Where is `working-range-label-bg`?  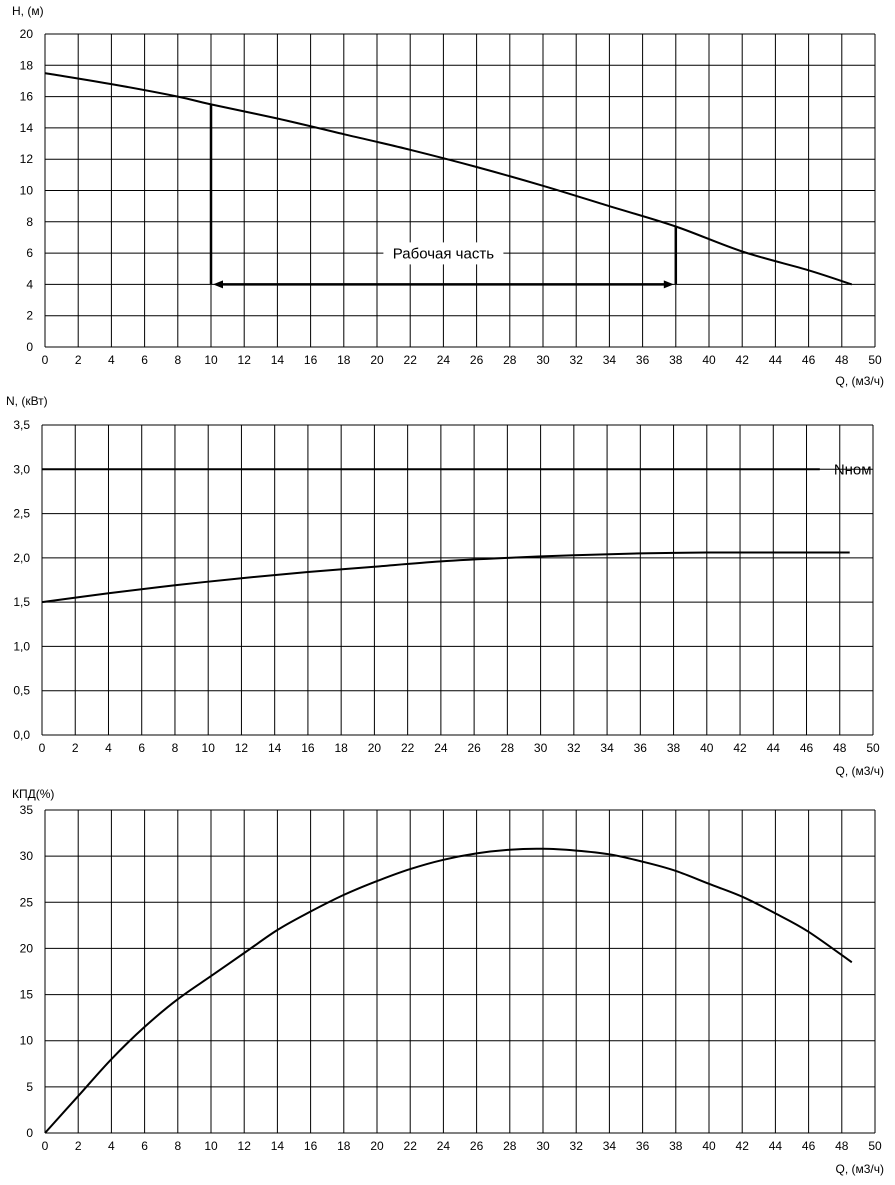 working-range-label-bg is located at coordinates (443, 253).